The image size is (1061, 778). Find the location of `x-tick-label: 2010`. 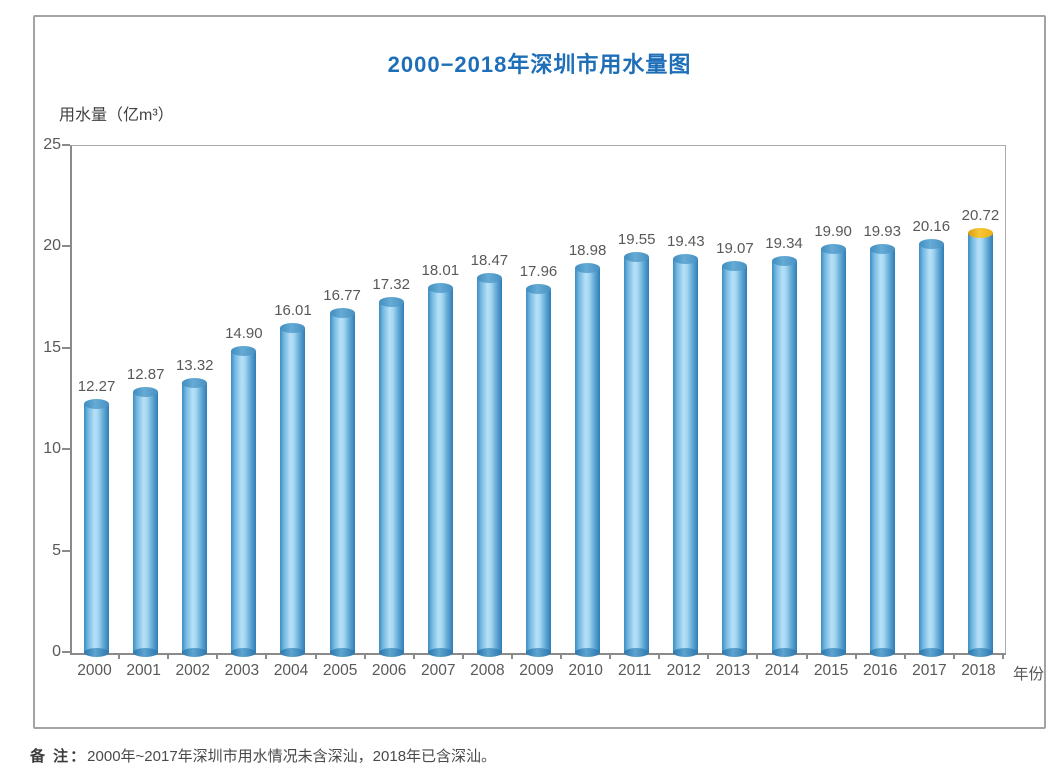

x-tick-label: 2010 is located at coordinates (585, 670).